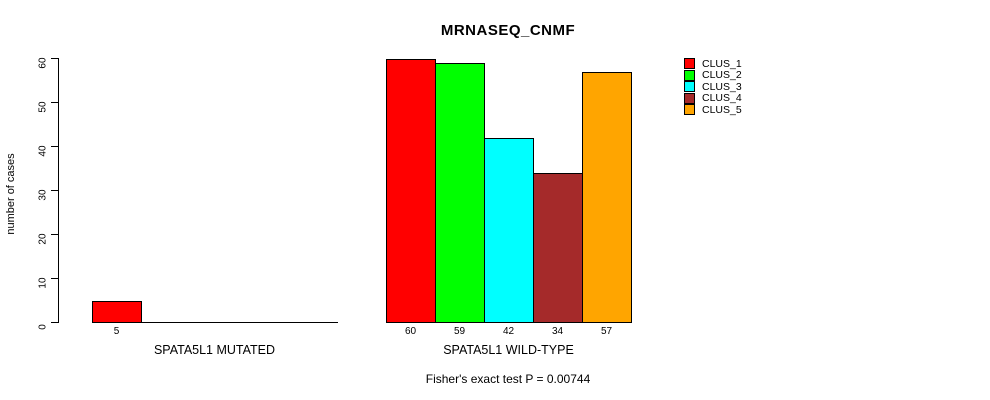 The width and height of the screenshot is (990, 400). Describe the element at coordinates (43, 195) in the screenshot. I see `y-tick-label-text: 30` at that location.